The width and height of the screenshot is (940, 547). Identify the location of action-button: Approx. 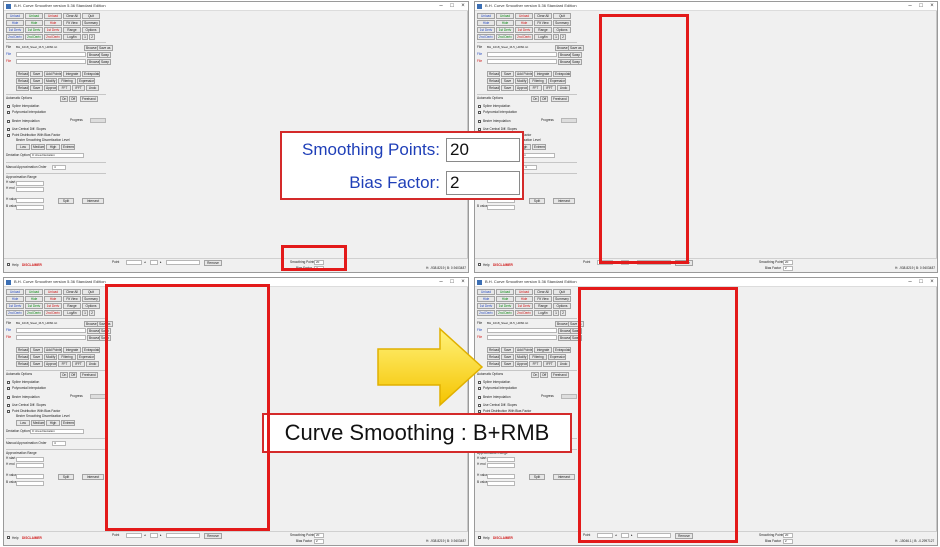
(521, 364).